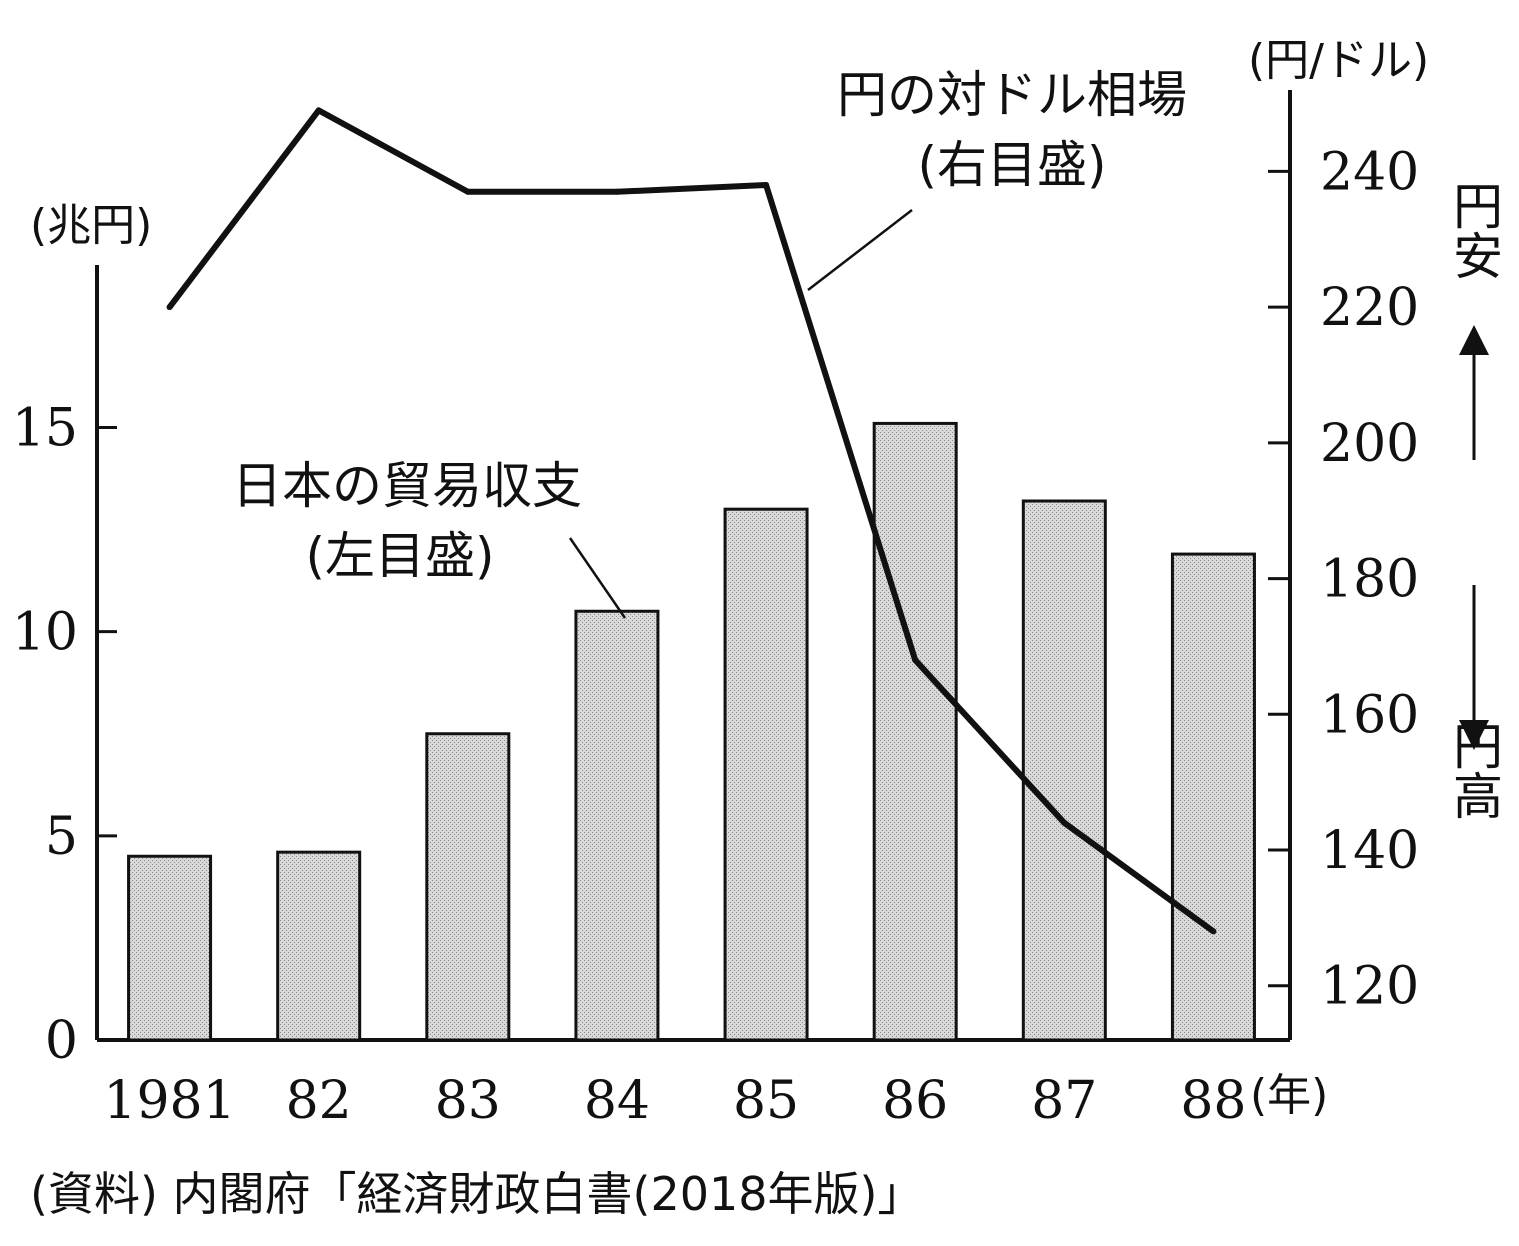 The width and height of the screenshot is (1519, 1246). Describe the element at coordinates (766, 1101) in the screenshot. I see `x-tick-label: 85` at that location.